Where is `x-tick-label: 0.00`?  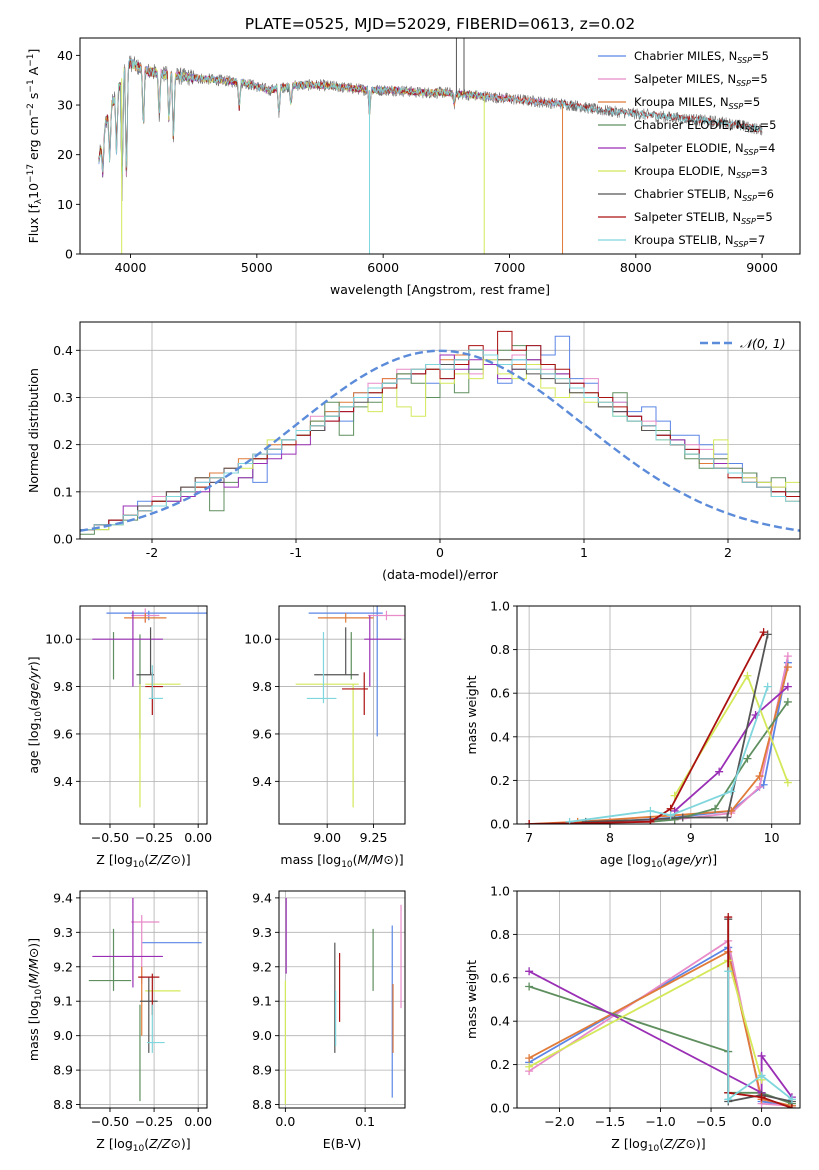 x-tick-label: 0.00 is located at coordinates (198, 837).